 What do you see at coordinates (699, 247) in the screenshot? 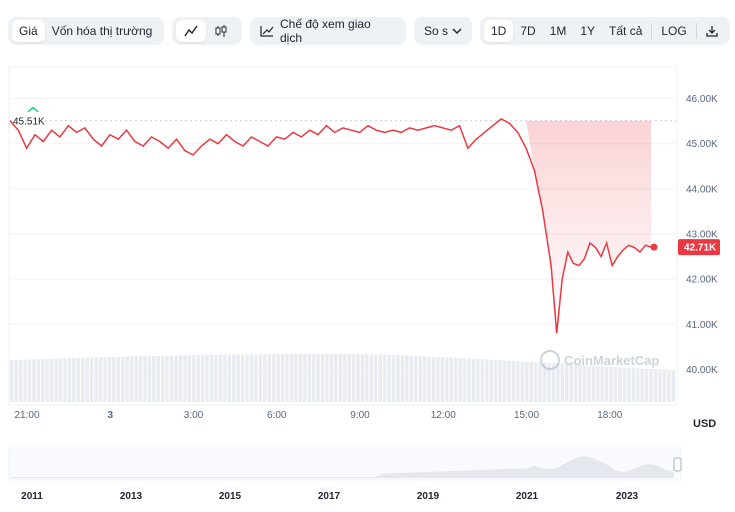
I see `current-price-badge` at bounding box center [699, 247].